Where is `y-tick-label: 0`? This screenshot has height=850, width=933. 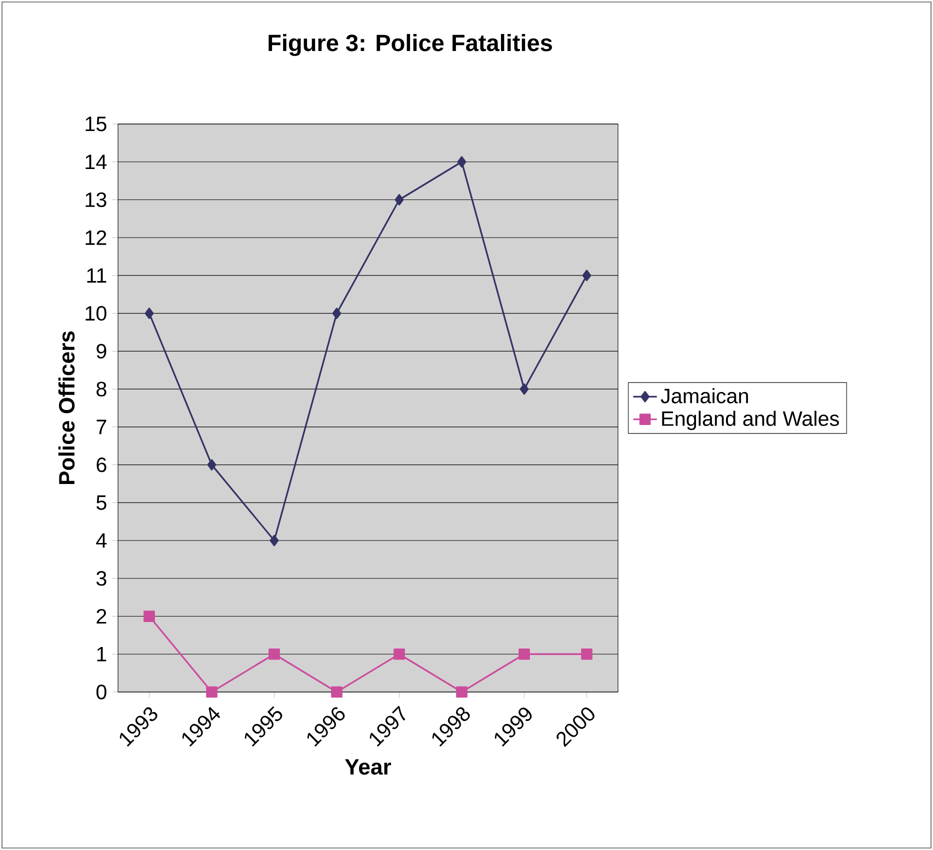
y-tick-label: 0 is located at coordinates (101, 692).